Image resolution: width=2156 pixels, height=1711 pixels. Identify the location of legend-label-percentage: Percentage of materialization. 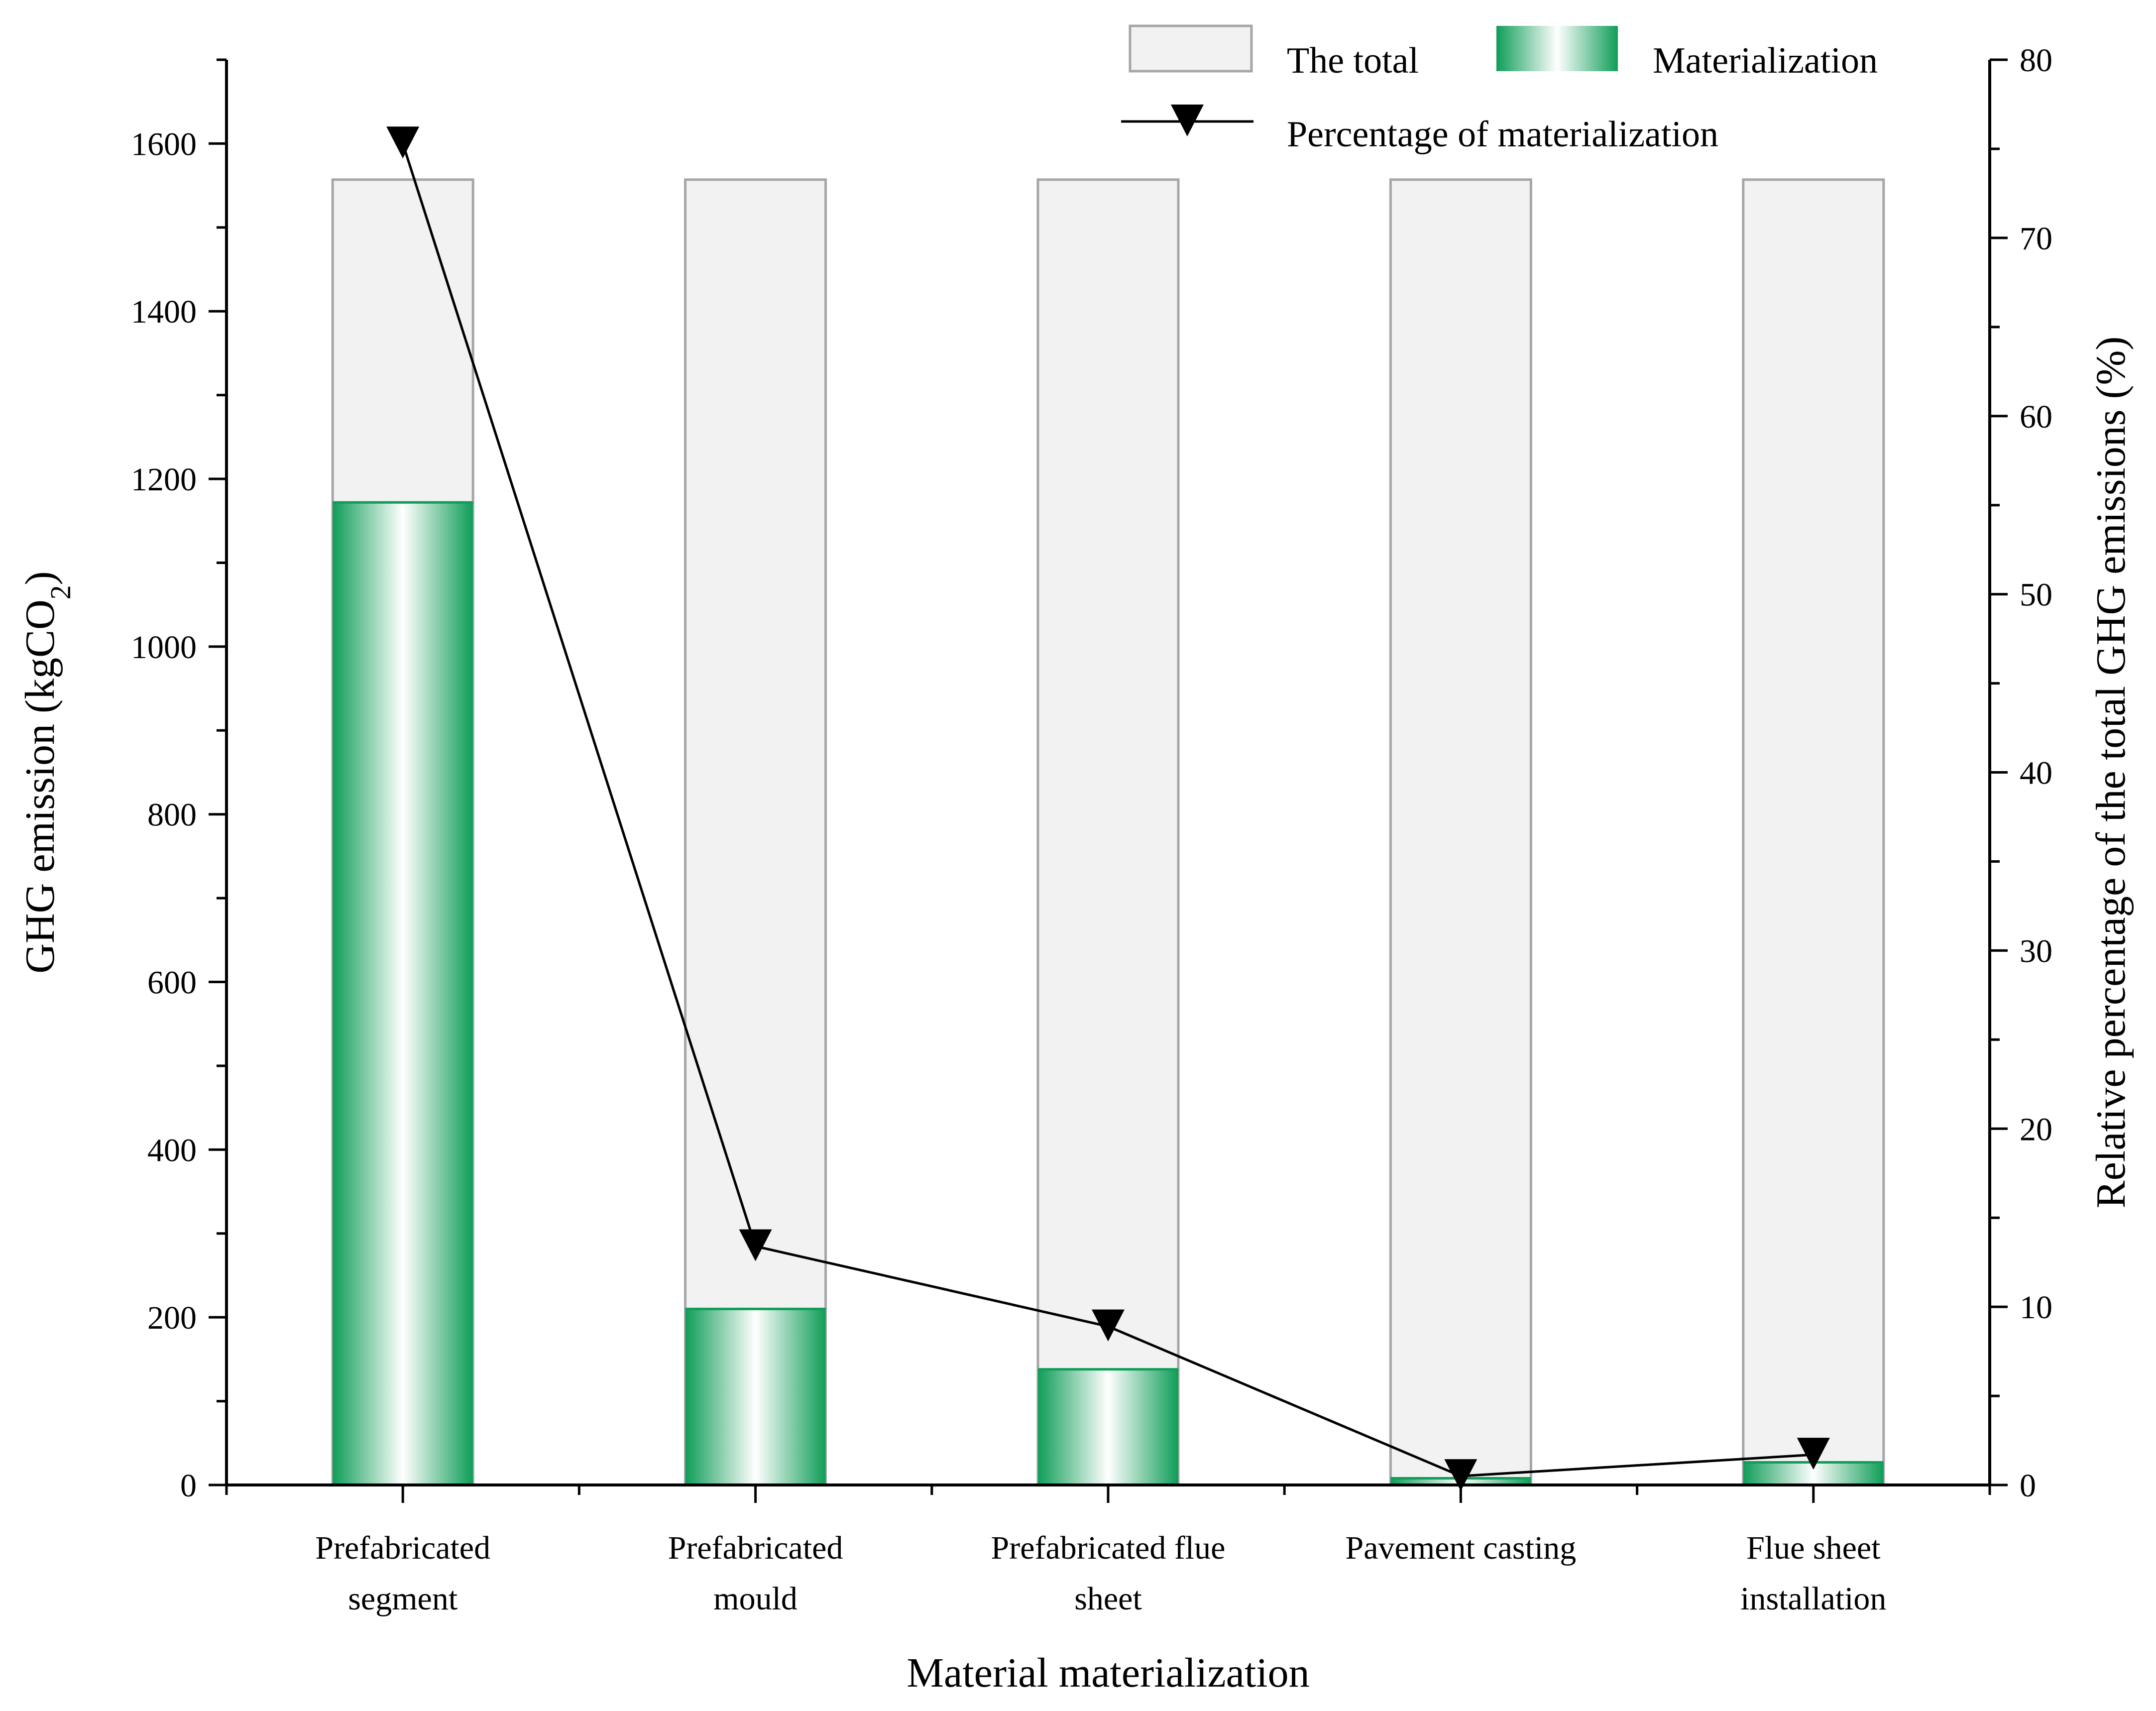
(1502, 135).